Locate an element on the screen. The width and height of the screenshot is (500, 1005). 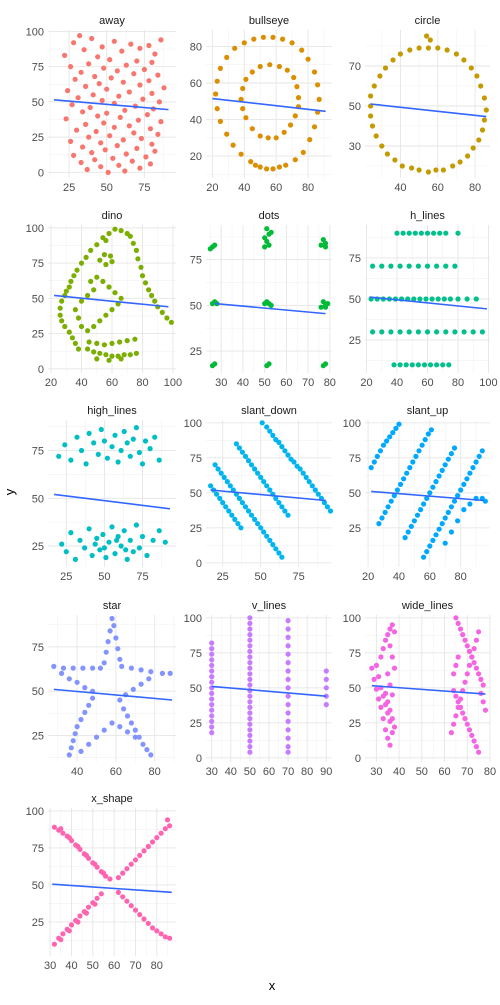
y-tick-label: 25 is located at coordinates (196, 352).